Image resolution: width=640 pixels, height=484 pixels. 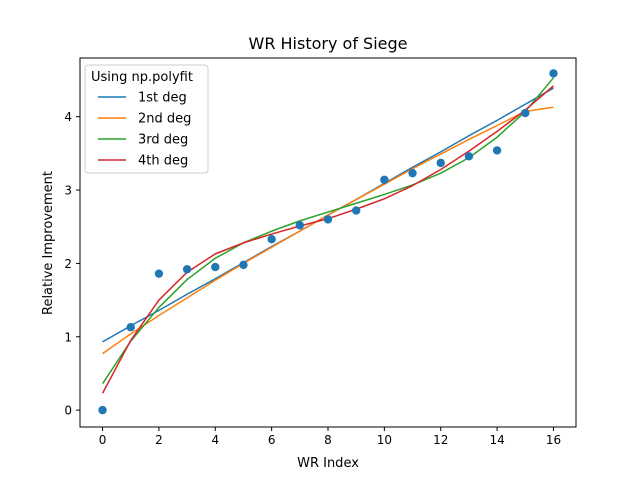 I want to click on legend-entries: 1st deg 2nd deg 3rd deg 4th deg, so click(x=144, y=130).